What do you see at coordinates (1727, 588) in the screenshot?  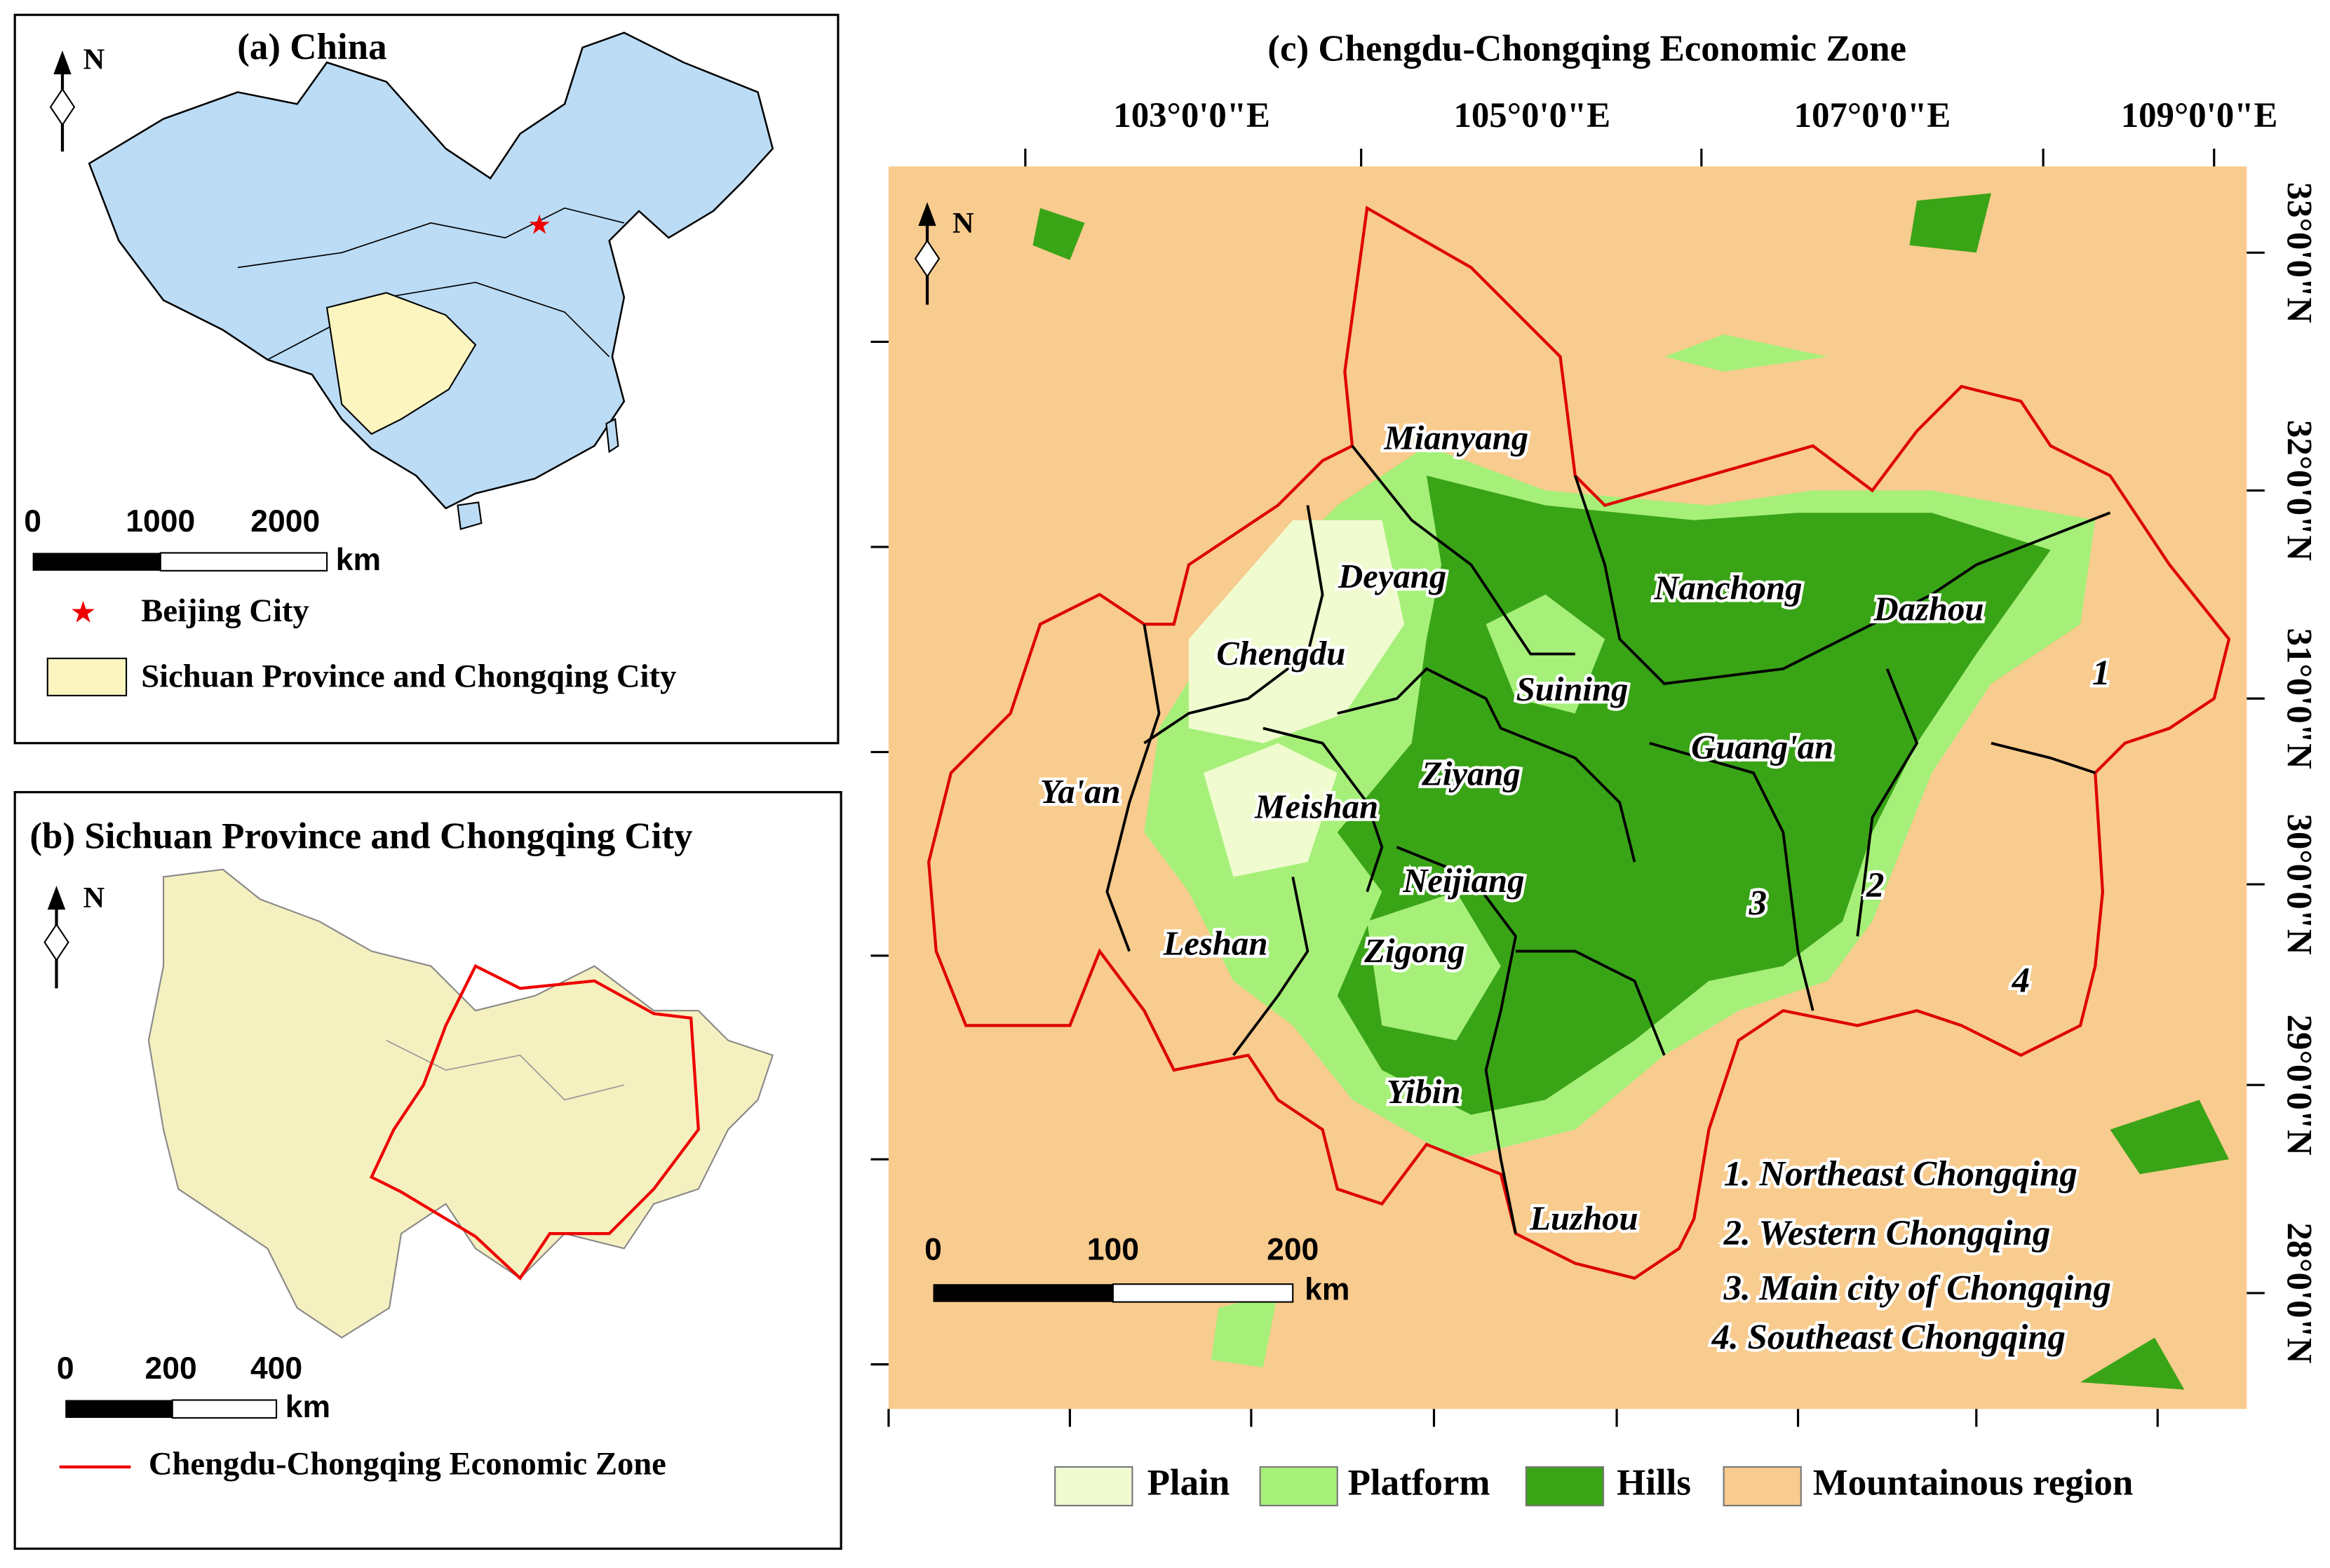 I see `city-label: Nanchong` at bounding box center [1727, 588].